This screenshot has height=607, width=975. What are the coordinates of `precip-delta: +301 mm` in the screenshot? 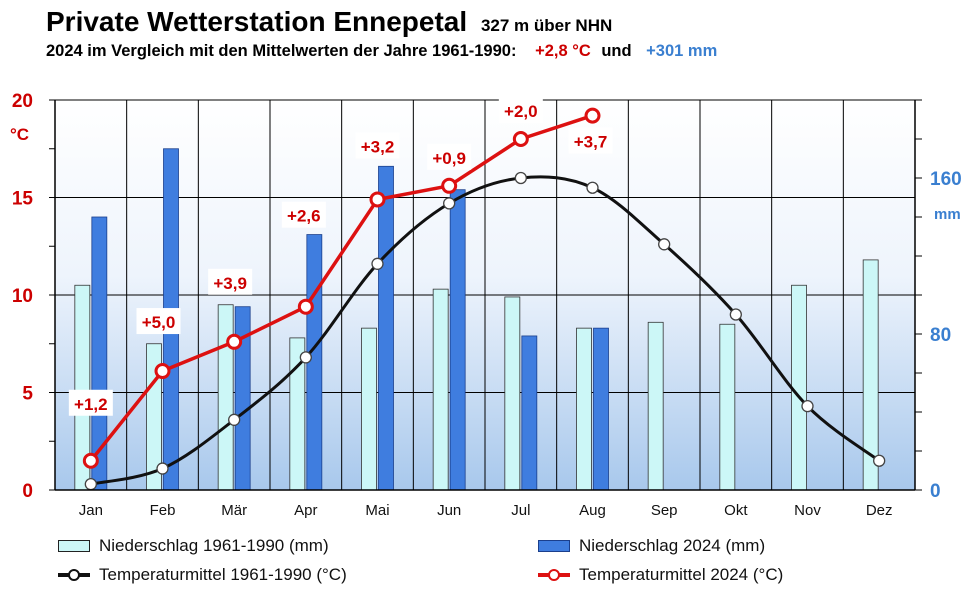 It's located at (682, 51).